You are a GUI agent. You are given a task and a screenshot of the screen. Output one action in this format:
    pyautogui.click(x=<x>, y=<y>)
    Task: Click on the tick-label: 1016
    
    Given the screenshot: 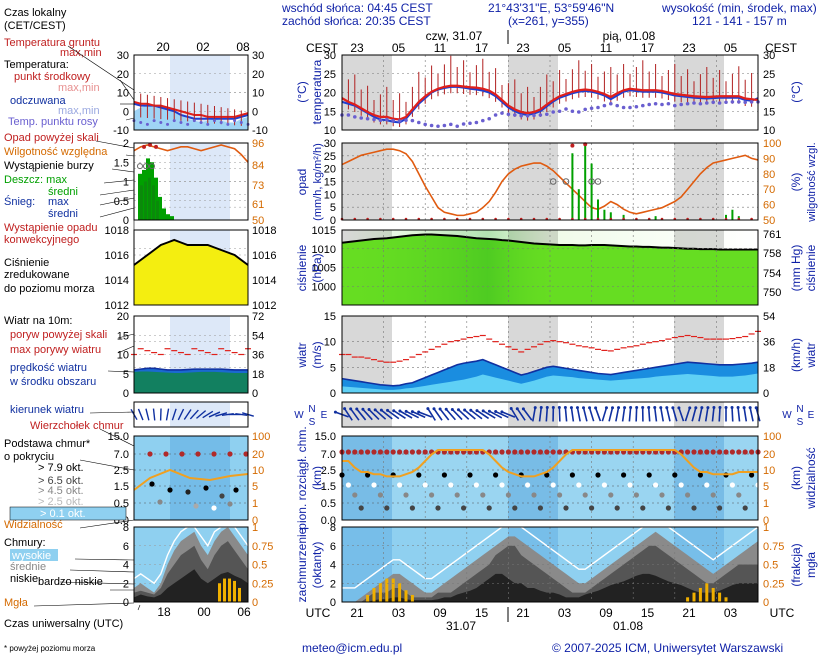 What is the action you would take?
    pyautogui.click(x=117, y=256)
    